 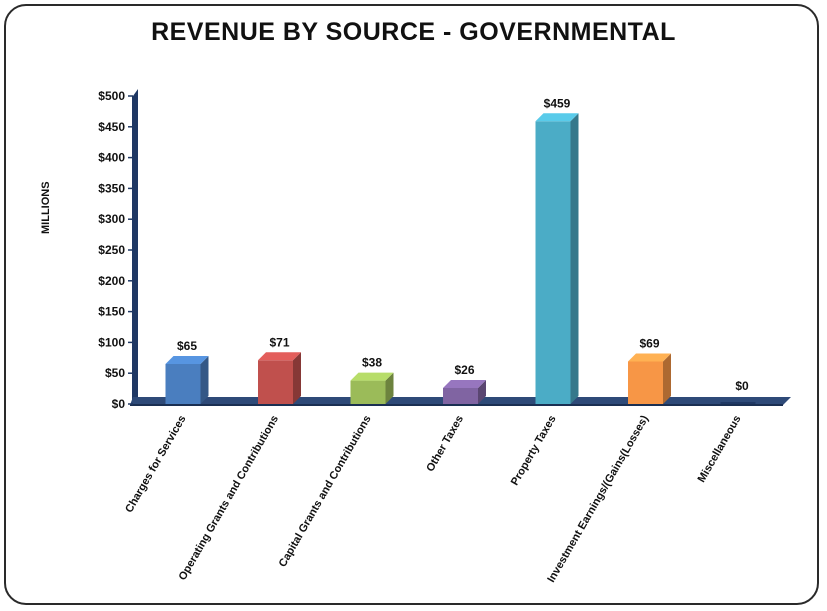 What do you see at coordinates (111, 281) in the screenshot?
I see `y-tick-label: $200` at bounding box center [111, 281].